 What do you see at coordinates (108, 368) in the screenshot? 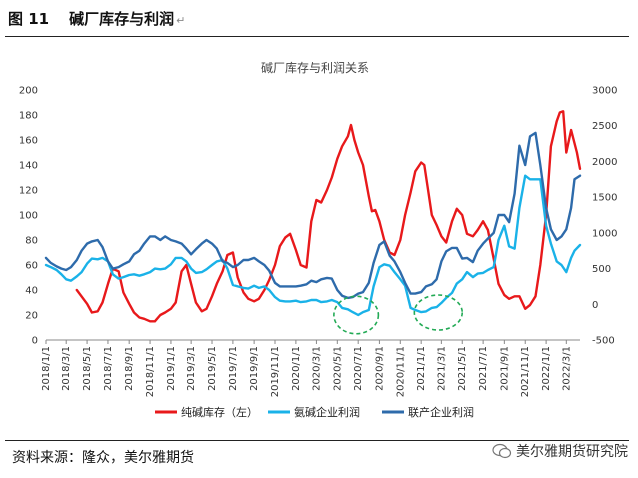
I see `x-tick-label: 2018/7/1` at bounding box center [108, 368].